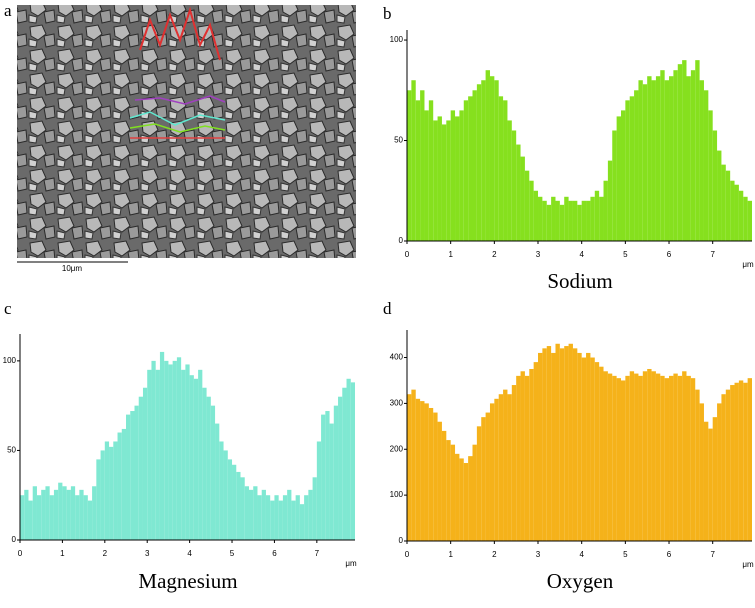 The width and height of the screenshot is (755, 608). Describe the element at coordinates (232, 553) in the screenshot. I see `x-tick-label: 5` at that location.